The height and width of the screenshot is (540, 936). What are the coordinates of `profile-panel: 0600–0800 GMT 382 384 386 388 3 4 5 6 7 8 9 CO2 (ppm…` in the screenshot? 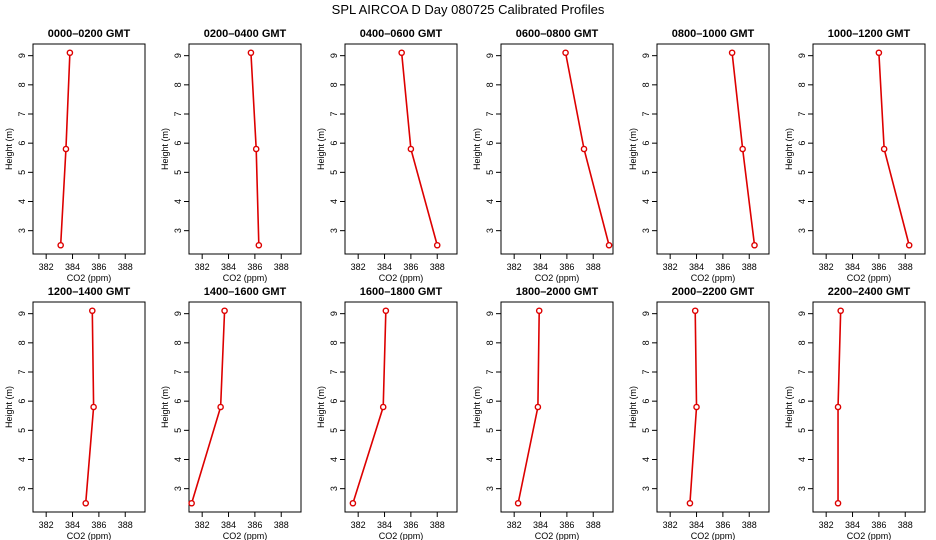 It's located at (543, 155).